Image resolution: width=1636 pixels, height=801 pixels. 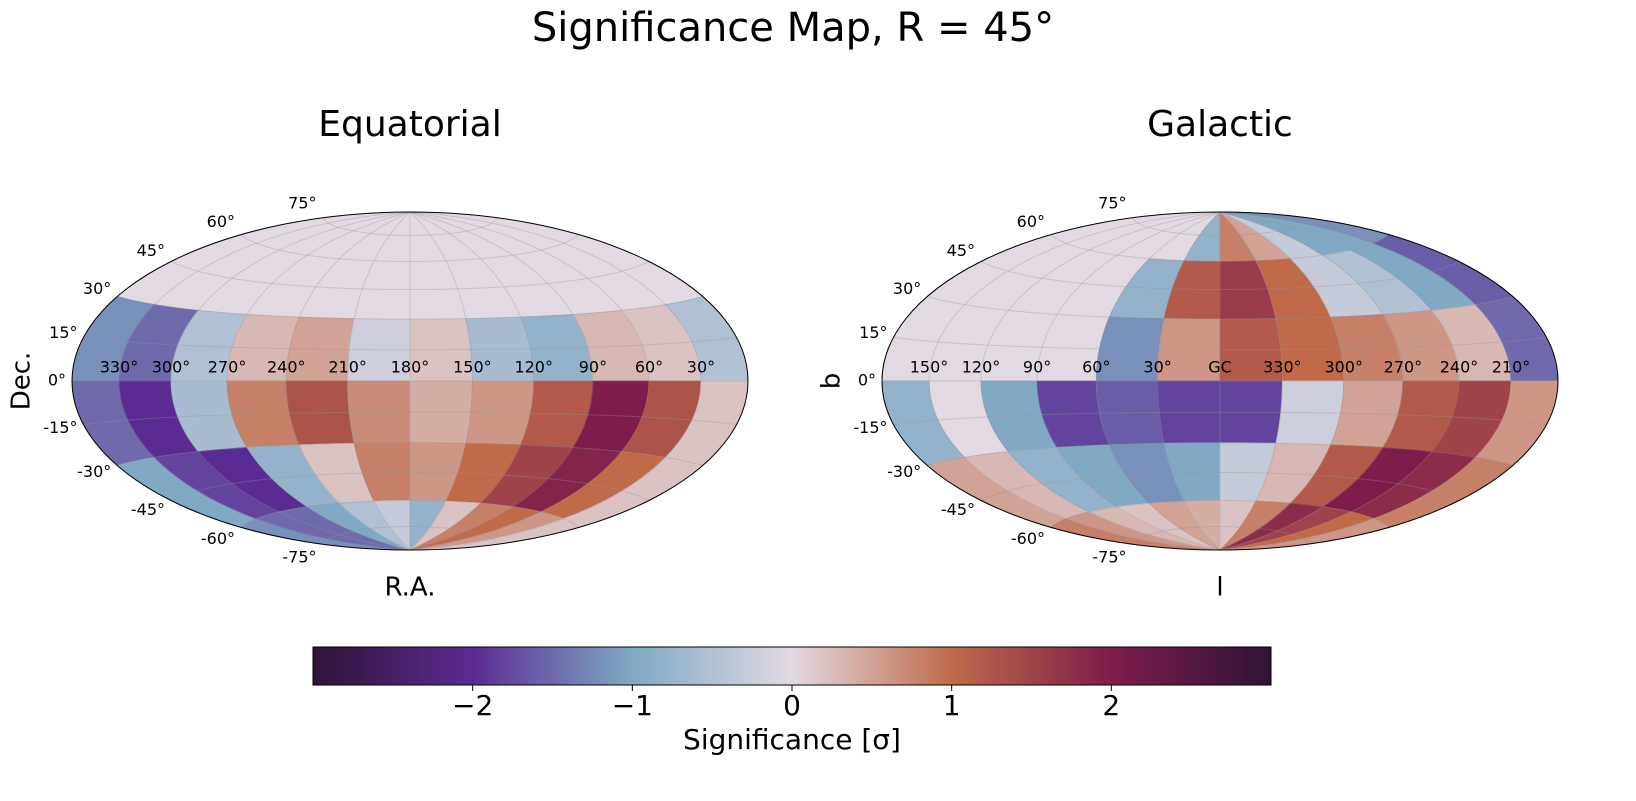 I want to click on x-tick-label: GC, so click(x=1220, y=367).